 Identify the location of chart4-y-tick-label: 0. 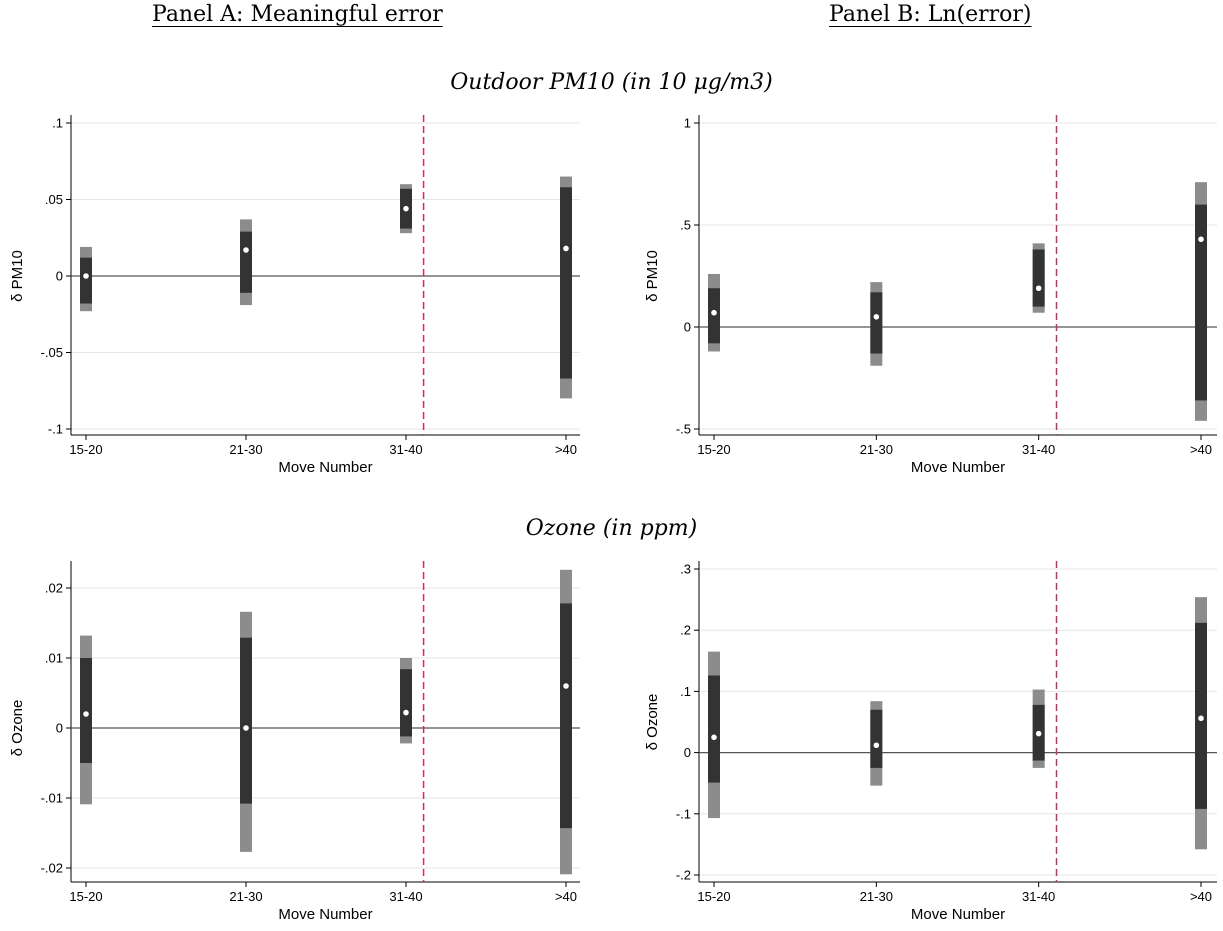
(687, 752).